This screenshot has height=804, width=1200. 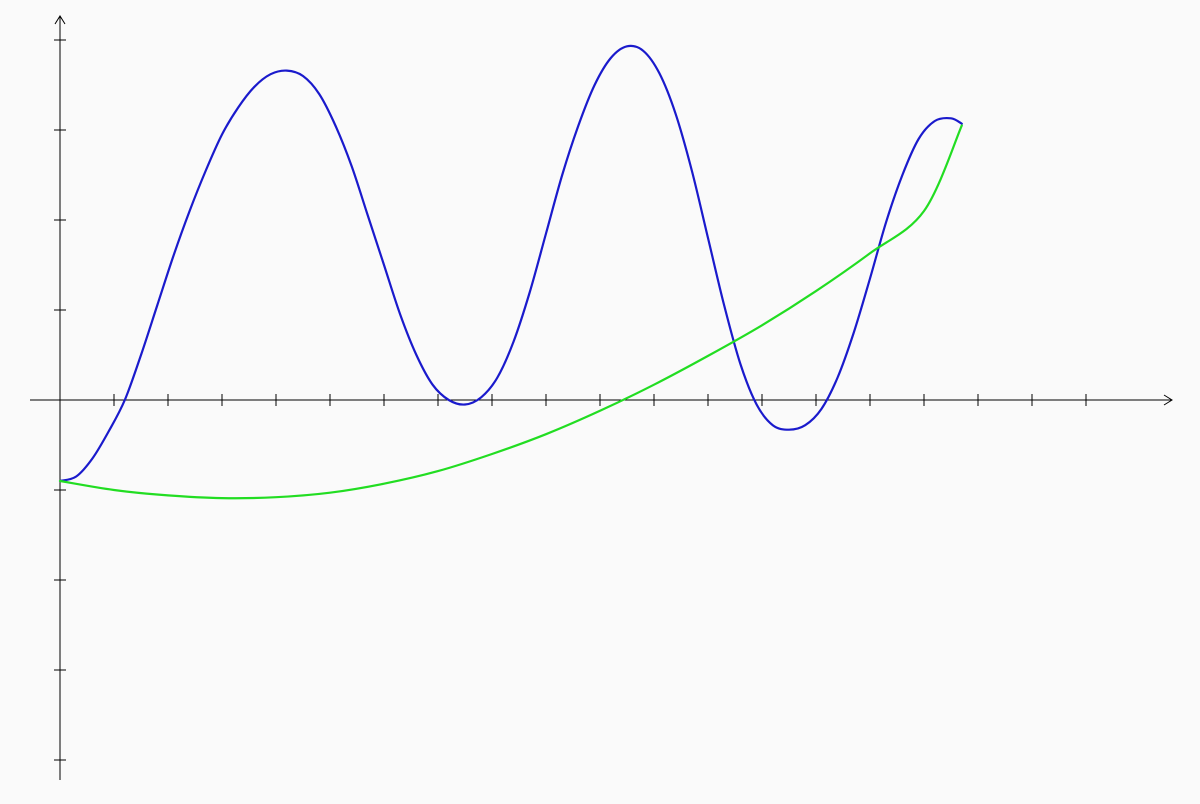 What do you see at coordinates (1168, 400) in the screenshot?
I see `x-axis-arrow` at bounding box center [1168, 400].